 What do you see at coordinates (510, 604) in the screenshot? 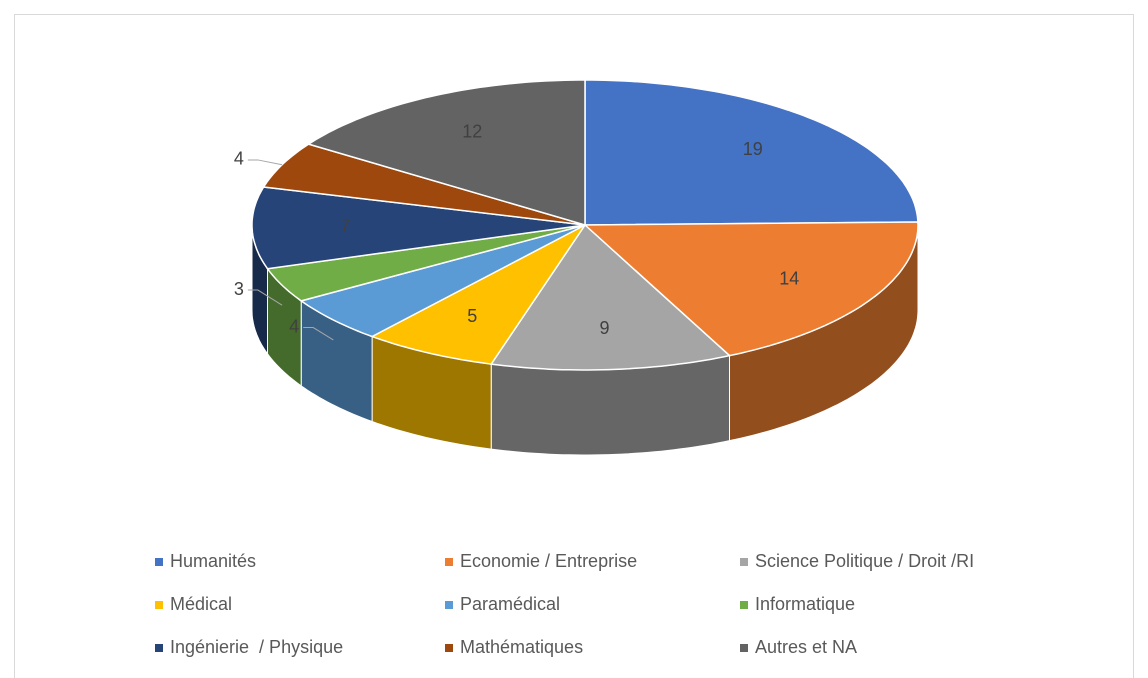
I see `legend-label: Paramédical` at bounding box center [510, 604].